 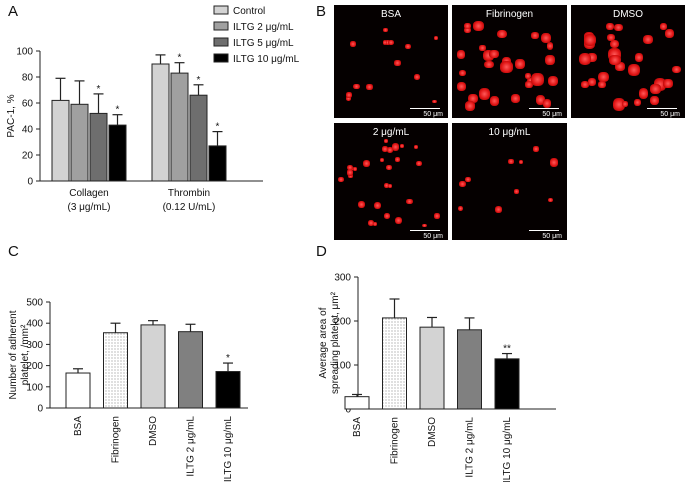 I want to click on c-y-tick-label: 100, so click(x=34, y=387).